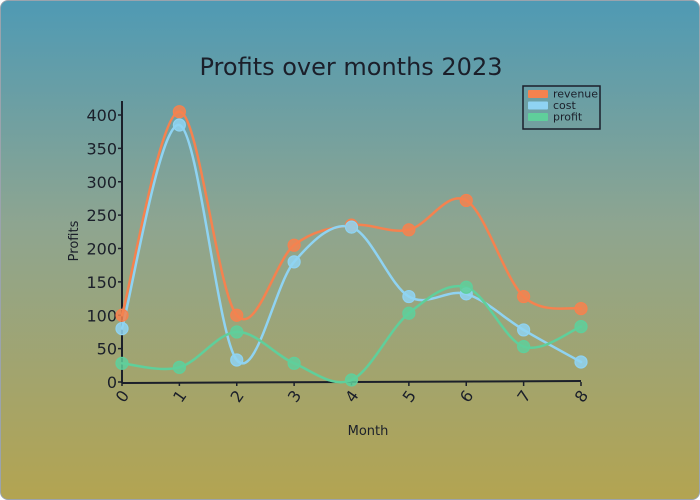 This screenshot has height=500, width=700. I want to click on y-axis-title: Profits, so click(74, 240).